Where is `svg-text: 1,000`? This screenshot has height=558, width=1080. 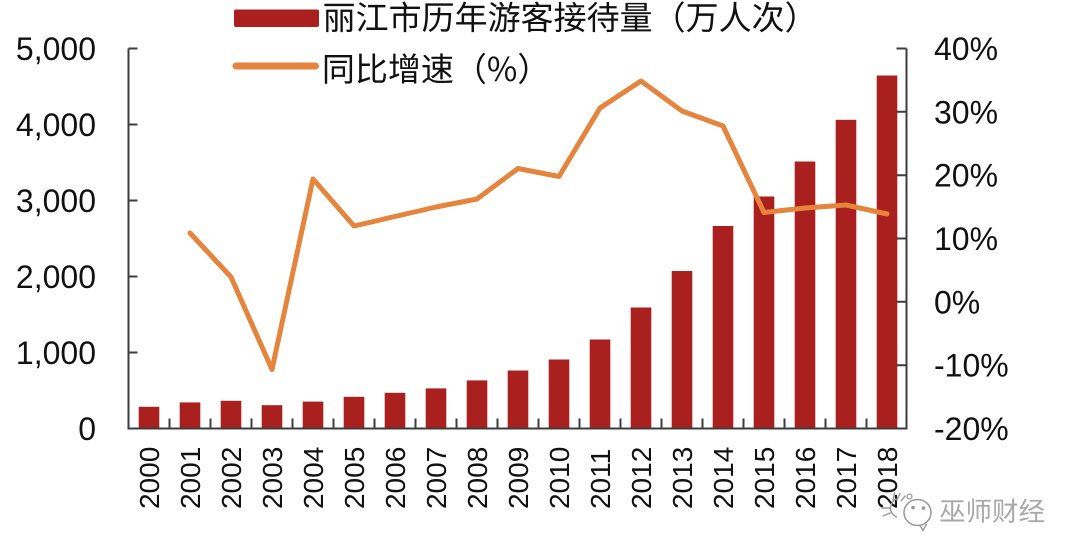
svg-text: 1,000 is located at coordinates (56, 353).